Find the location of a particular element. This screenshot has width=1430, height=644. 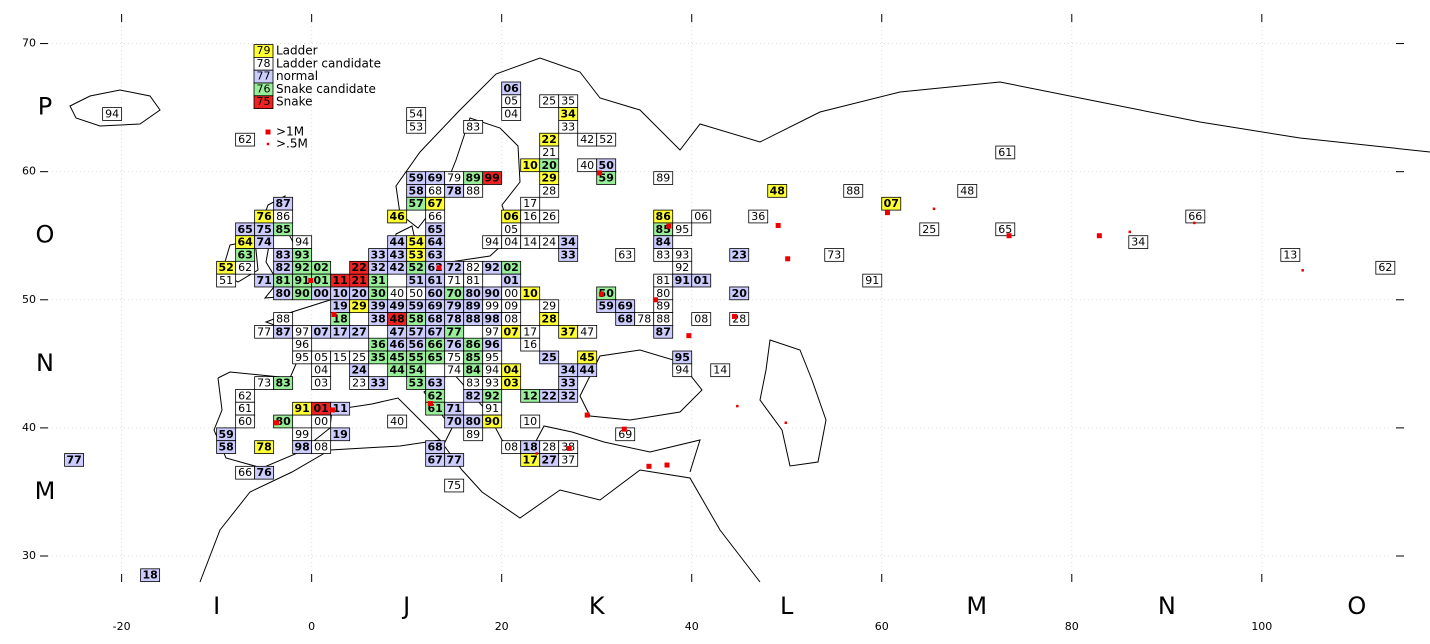

square-label: 01 is located at coordinates (320, 280).